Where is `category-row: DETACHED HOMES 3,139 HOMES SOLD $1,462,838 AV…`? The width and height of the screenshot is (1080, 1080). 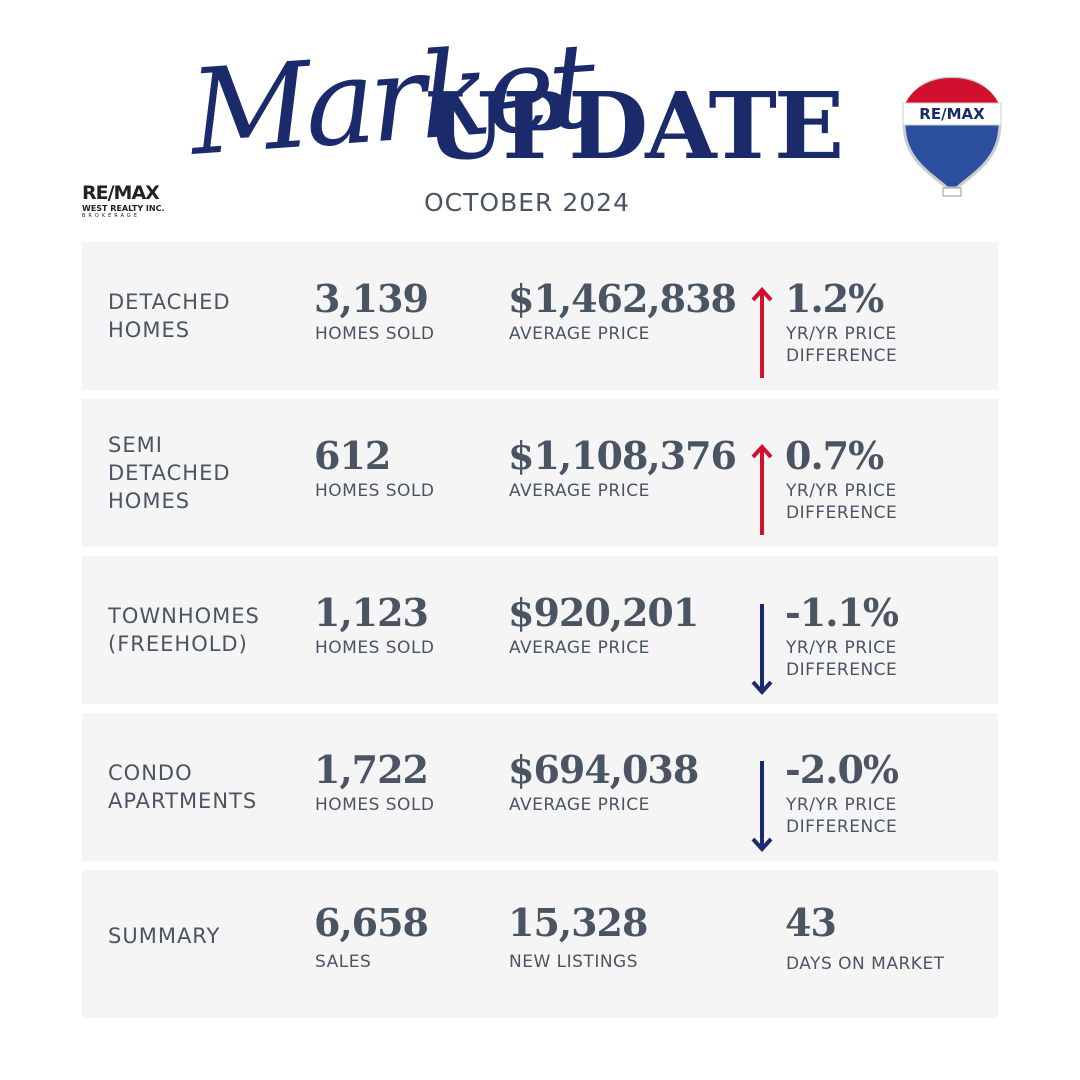 category-row: DETACHED HOMES 3,139 HOMES SOLD $1,462,838 AV… is located at coordinates (540, 316).